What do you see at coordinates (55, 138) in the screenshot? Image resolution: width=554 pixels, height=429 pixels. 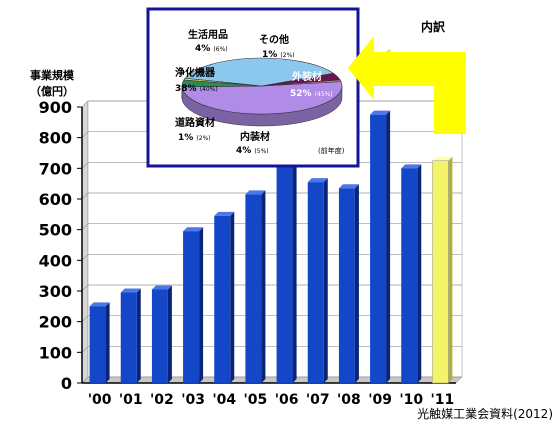 I see `y-tick-label: 800` at bounding box center [55, 138].